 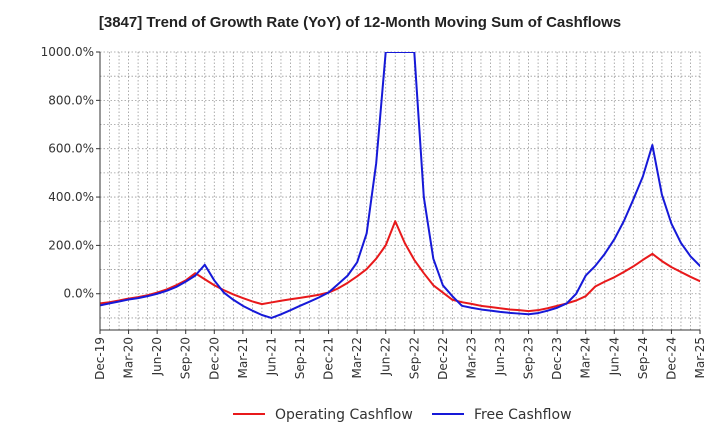 I want to click on y-tick-label: 1000.0%, so click(x=67, y=52).